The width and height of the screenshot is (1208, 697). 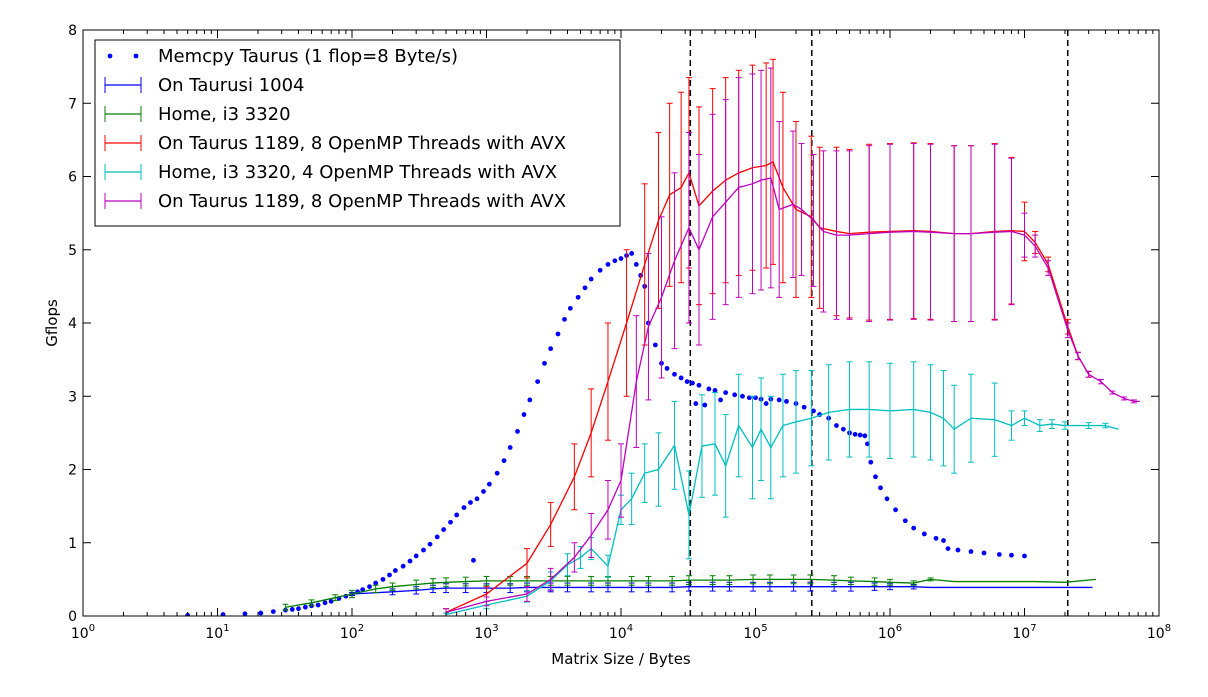 What do you see at coordinates (72, 178) in the screenshot?
I see `y-tick-label: 6` at bounding box center [72, 178].